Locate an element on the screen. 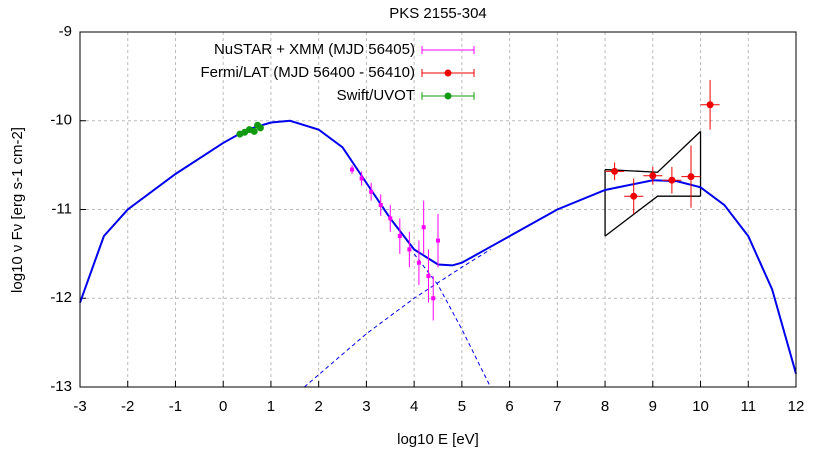 The height and width of the screenshot is (464, 830). y-tick-label: -12 is located at coordinates (61, 297).